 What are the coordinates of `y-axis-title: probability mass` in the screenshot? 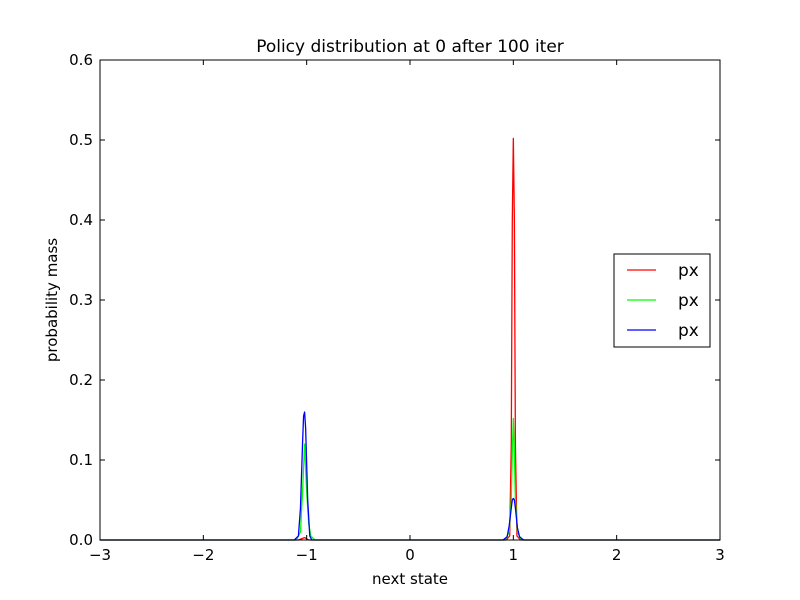 It's located at (52, 300).